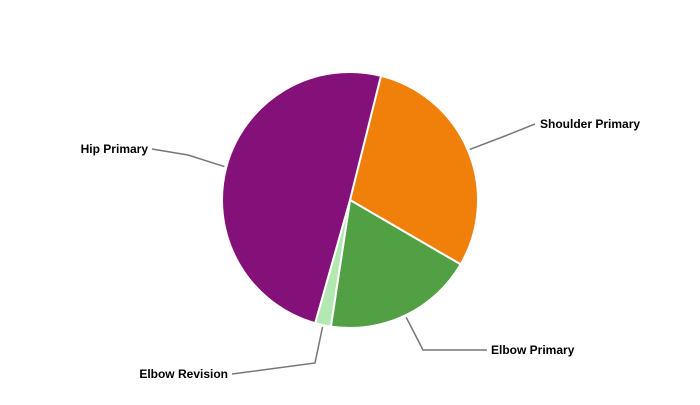 The image size is (700, 405). I want to click on slice-label: Elbow Revision, so click(183, 374).